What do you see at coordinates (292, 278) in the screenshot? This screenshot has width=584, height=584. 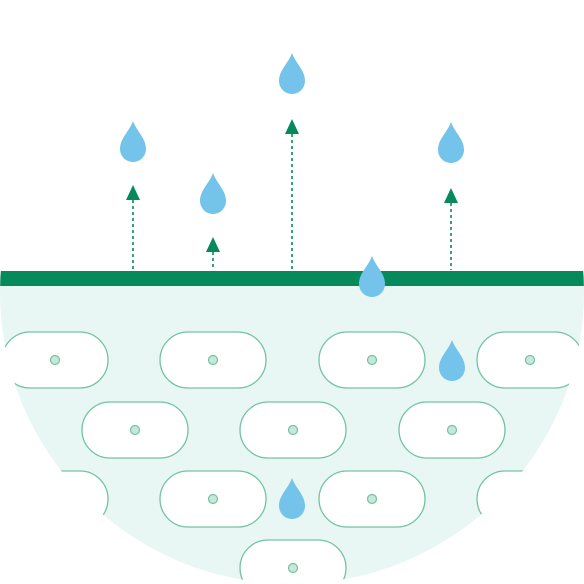 I see `skin-surface-membrane` at bounding box center [292, 278].